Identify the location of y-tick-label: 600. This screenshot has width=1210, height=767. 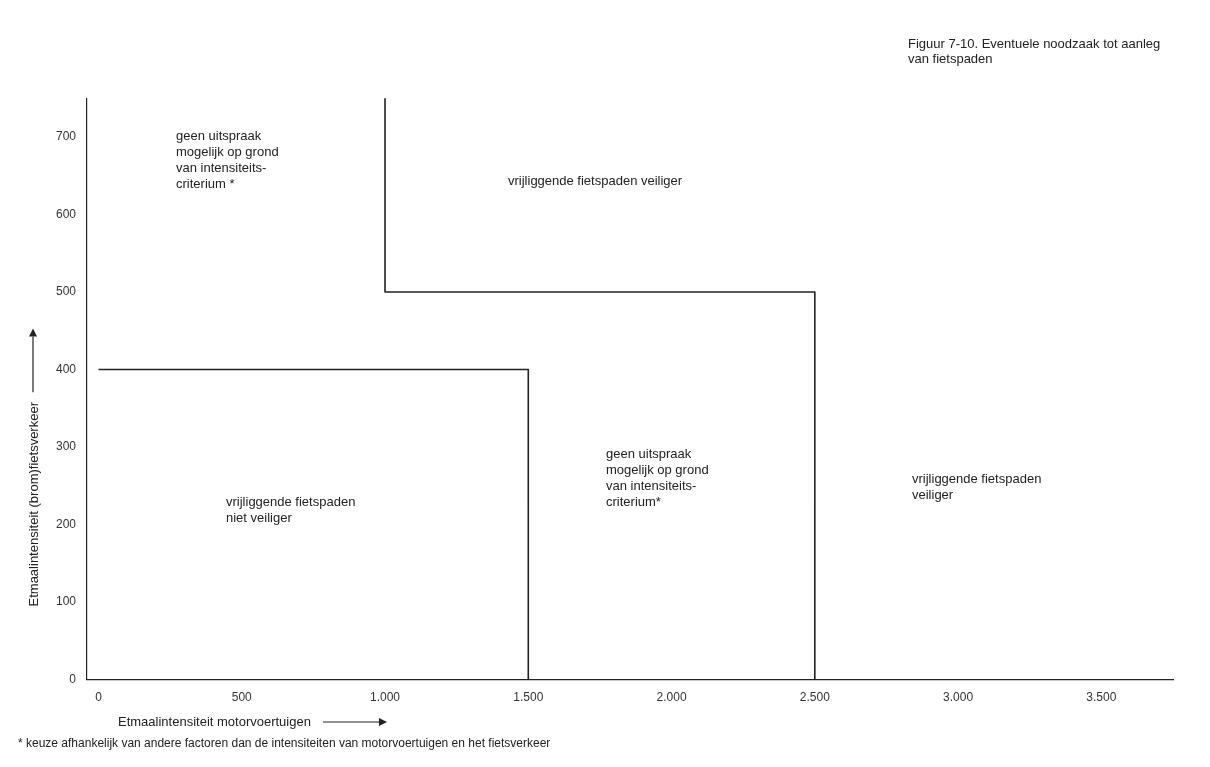
(66, 213).